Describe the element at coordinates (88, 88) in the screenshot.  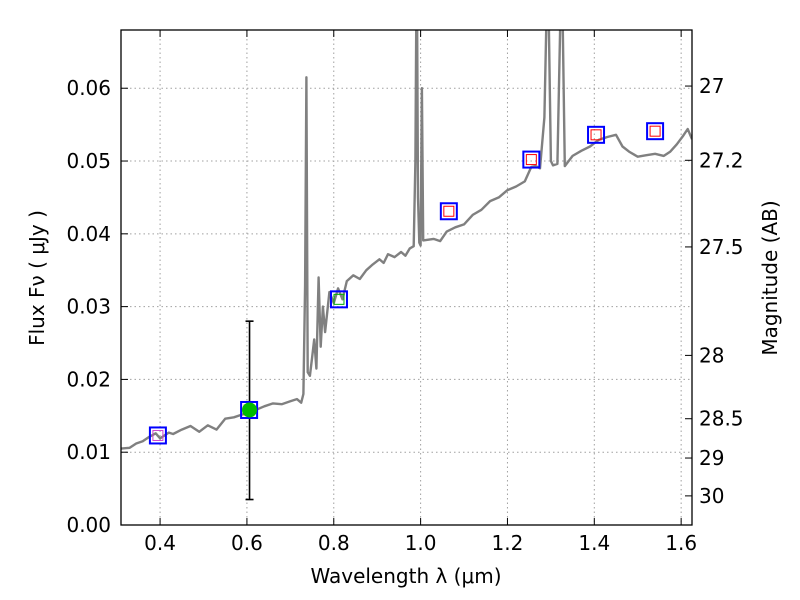
I see `y-tick-label: 0.06` at that location.